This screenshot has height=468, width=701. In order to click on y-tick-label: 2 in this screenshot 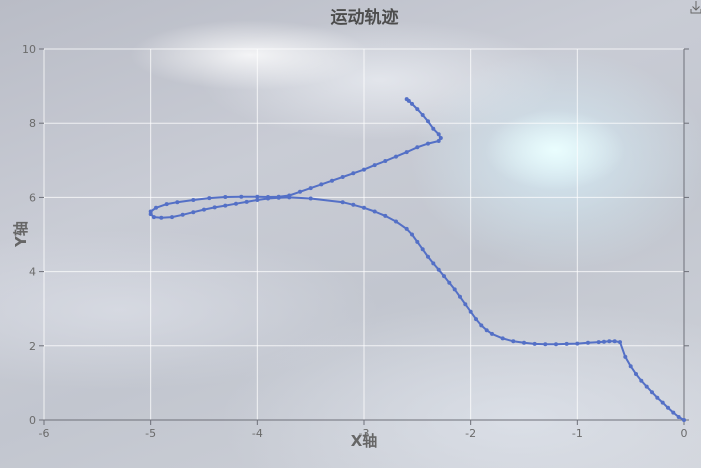, I will do `click(32, 346)`.